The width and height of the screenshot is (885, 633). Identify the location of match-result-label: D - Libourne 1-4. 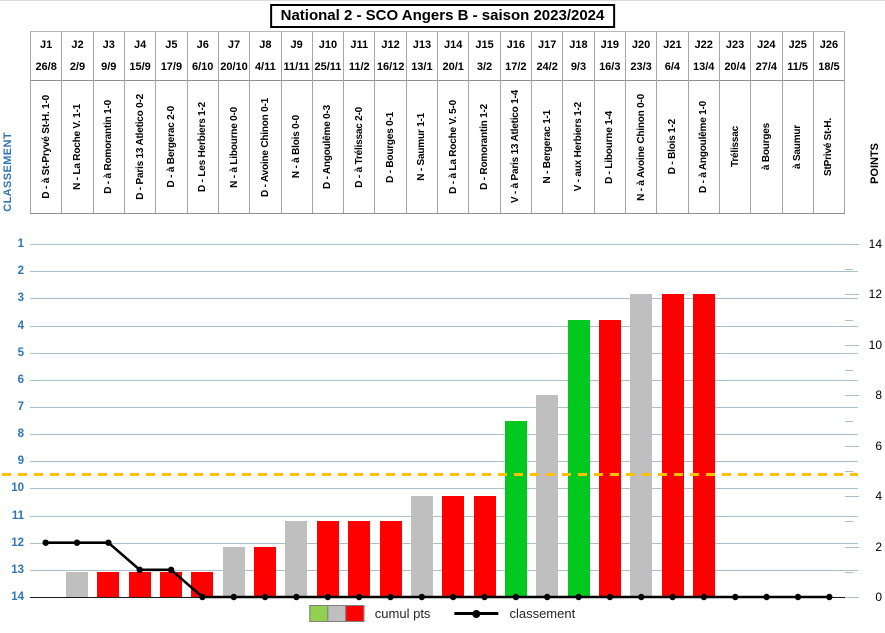
(610, 147).